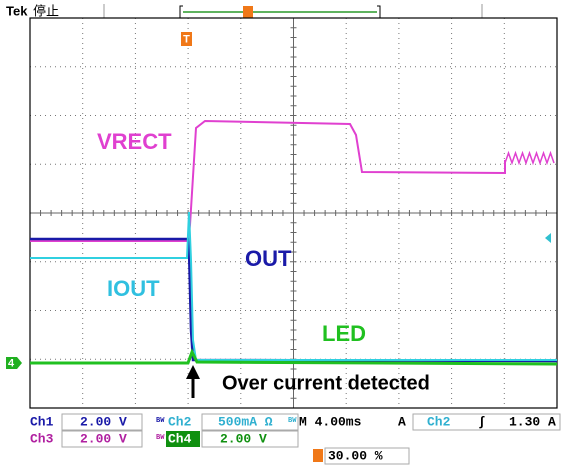 Image resolution: width=565 pixels, height=471 pixels. I want to click on trigger-slope: ∫, so click(482, 421).